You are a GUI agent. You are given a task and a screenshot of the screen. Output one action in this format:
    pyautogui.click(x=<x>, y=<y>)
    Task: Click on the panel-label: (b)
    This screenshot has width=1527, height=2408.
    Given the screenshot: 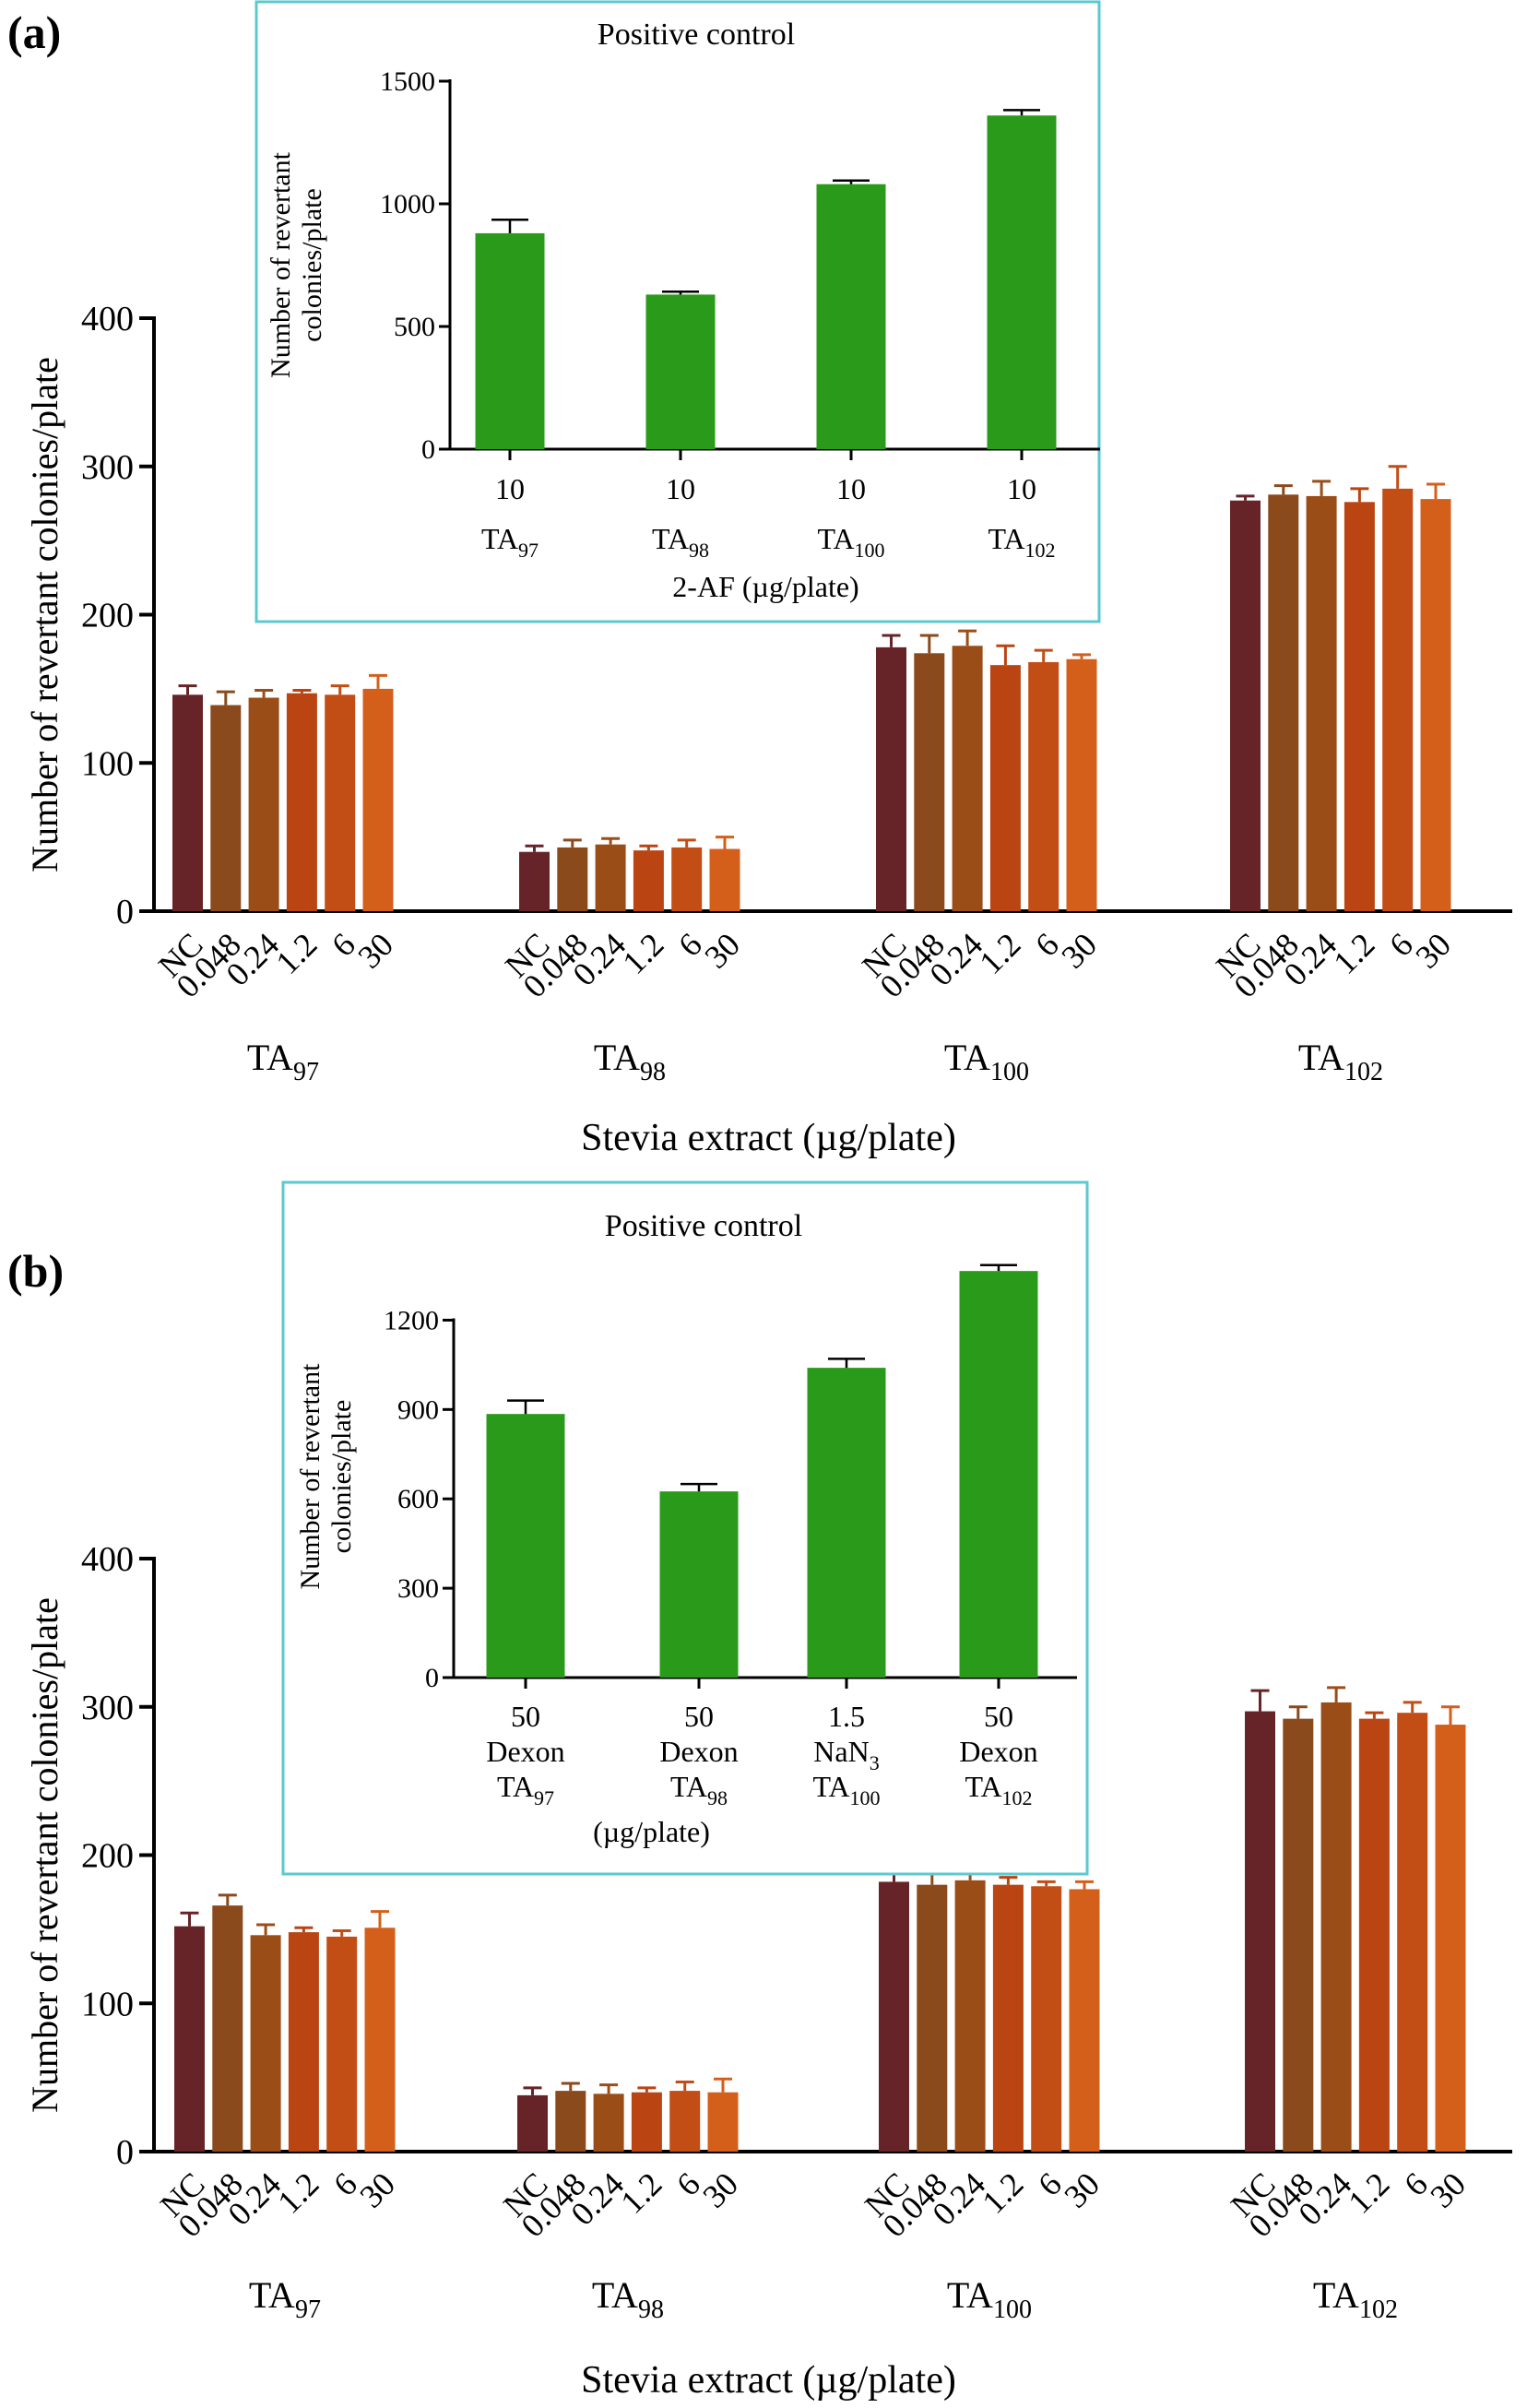 What is the action you would take?
    pyautogui.click(x=35, y=1271)
    